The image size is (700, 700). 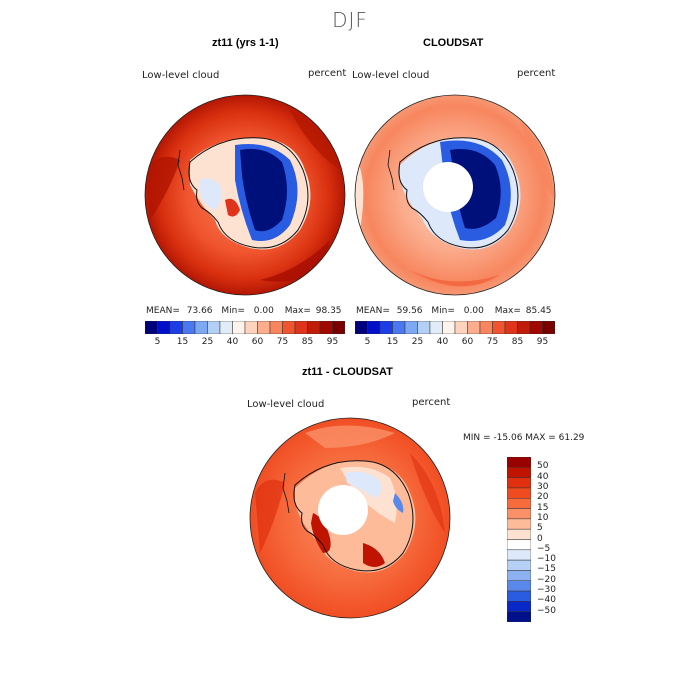 I want to click on panel1-colorbar-tick-label: 60, so click(x=257, y=342).